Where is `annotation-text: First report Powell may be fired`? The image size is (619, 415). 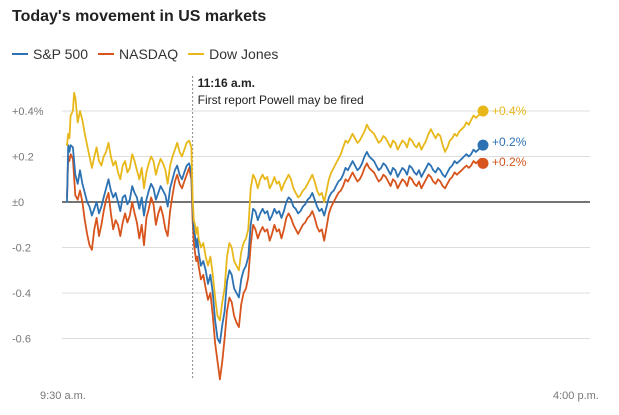
annotation-text: First report Powell may be fired is located at coordinates (281, 100).